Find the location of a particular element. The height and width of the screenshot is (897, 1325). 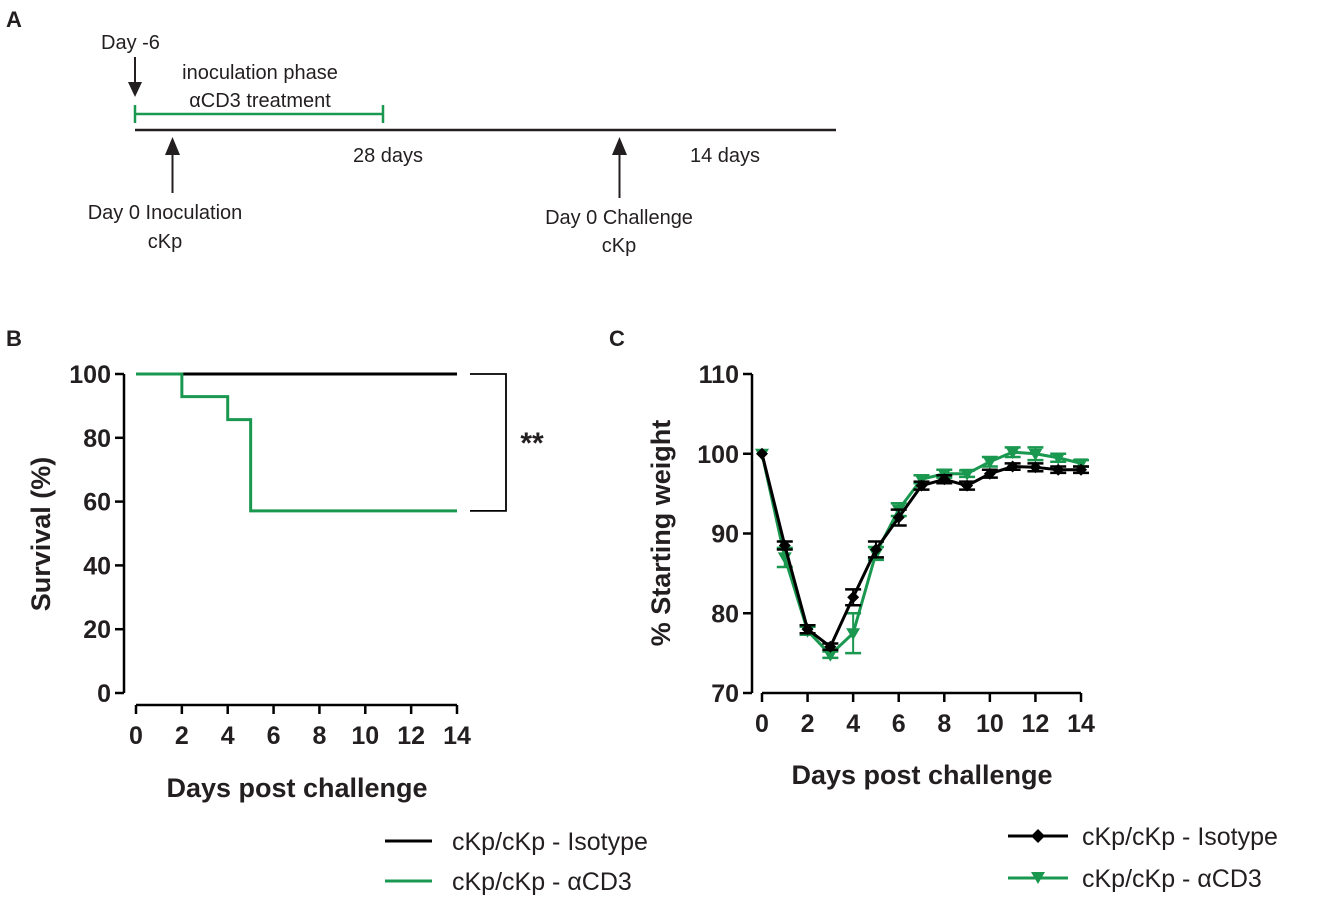

weight-x-tick-label: 0 is located at coordinates (762, 724).